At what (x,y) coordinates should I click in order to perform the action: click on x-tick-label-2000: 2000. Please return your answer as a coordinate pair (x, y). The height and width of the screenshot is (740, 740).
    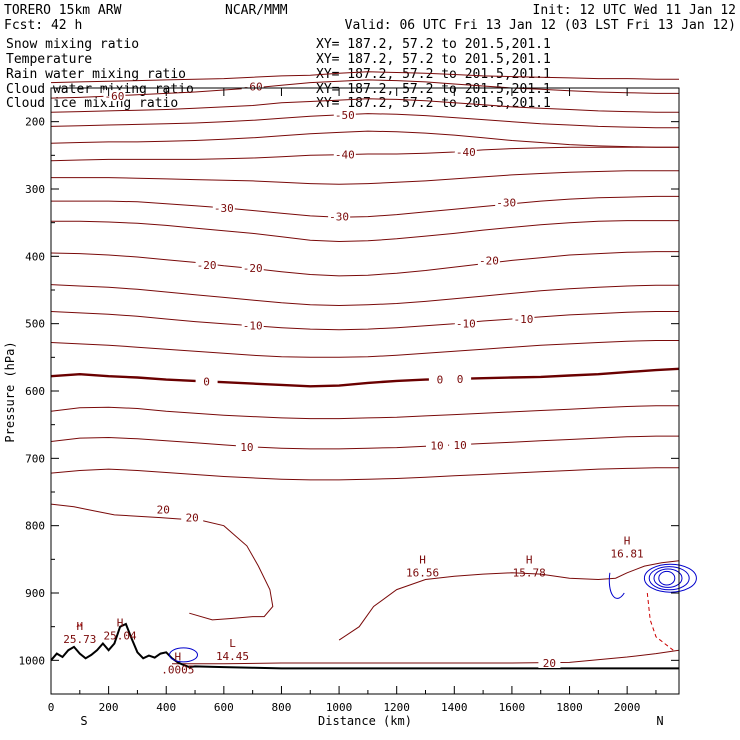
    Looking at the image, I should click on (627, 707).